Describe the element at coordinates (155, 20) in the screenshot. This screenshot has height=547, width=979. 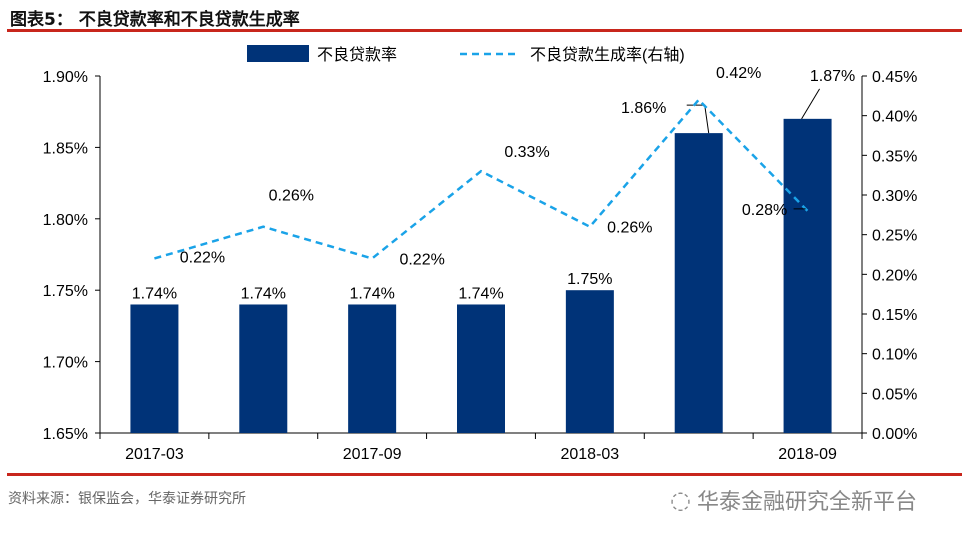
I see `chart-title: 图表5： 不良贷款率和不良贷款生成率` at that location.